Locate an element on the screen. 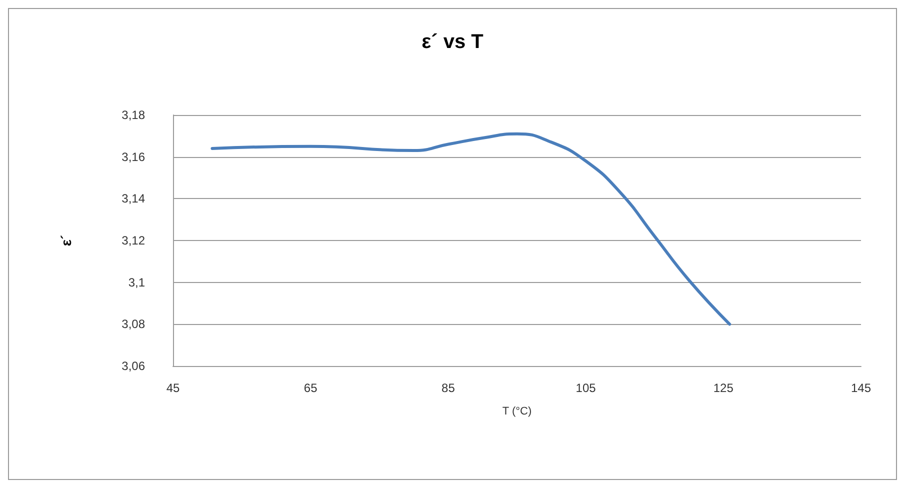  x-axis-title: T (°C) is located at coordinates (517, 412).